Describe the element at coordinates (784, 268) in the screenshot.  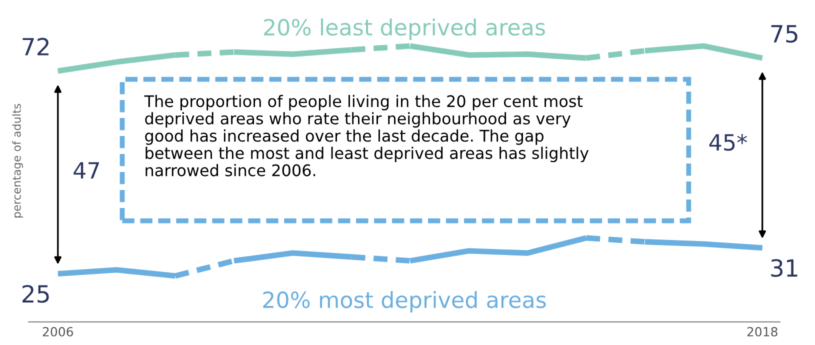
I see `data-label: 31` at that location.